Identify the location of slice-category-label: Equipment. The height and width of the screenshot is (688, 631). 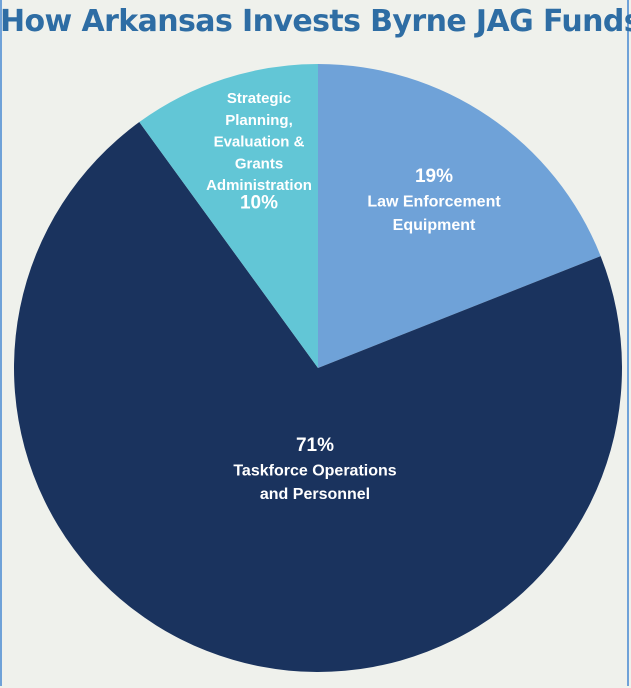
(434, 225).